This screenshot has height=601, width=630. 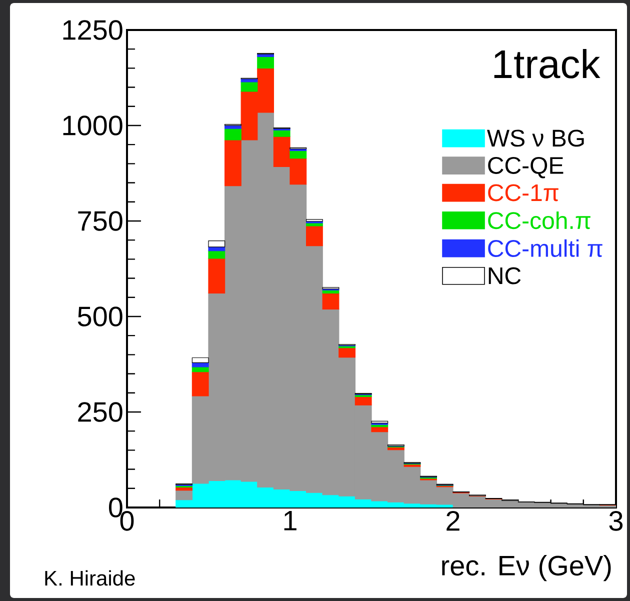 What do you see at coordinates (100, 221) in the screenshot?
I see `y-tick-label: 750` at bounding box center [100, 221].